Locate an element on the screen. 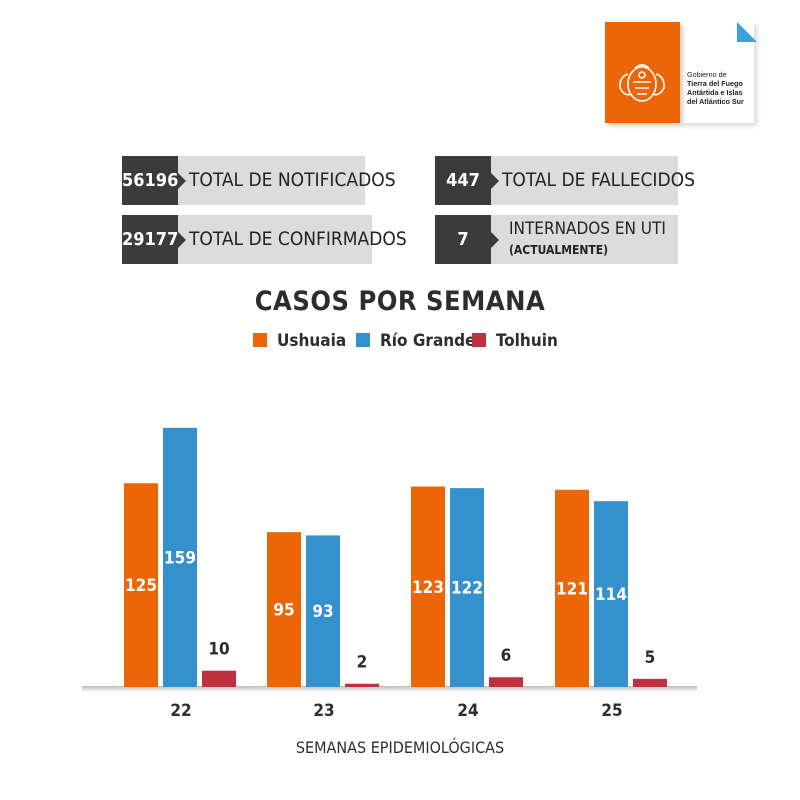 The width and height of the screenshot is (800, 800). stat-value: 29177 is located at coordinates (150, 239).